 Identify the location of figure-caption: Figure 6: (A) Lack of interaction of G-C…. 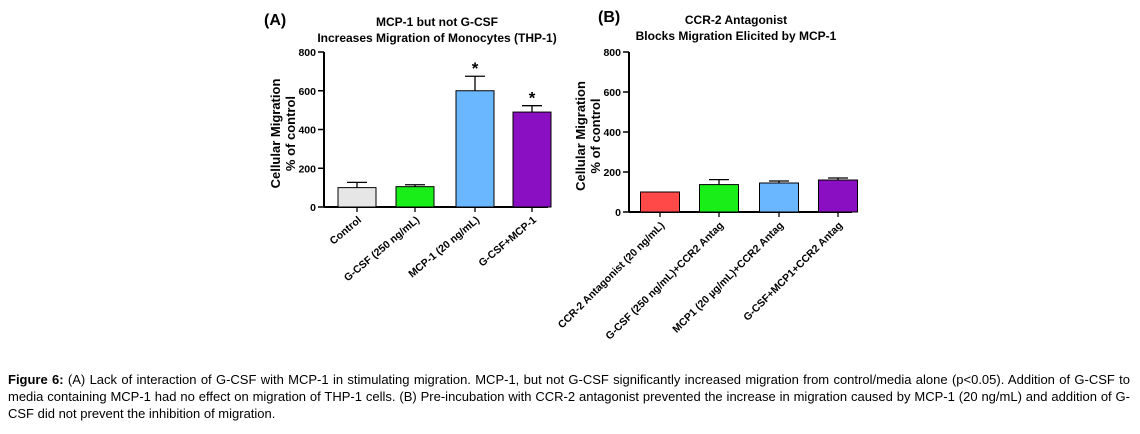
(569, 396).